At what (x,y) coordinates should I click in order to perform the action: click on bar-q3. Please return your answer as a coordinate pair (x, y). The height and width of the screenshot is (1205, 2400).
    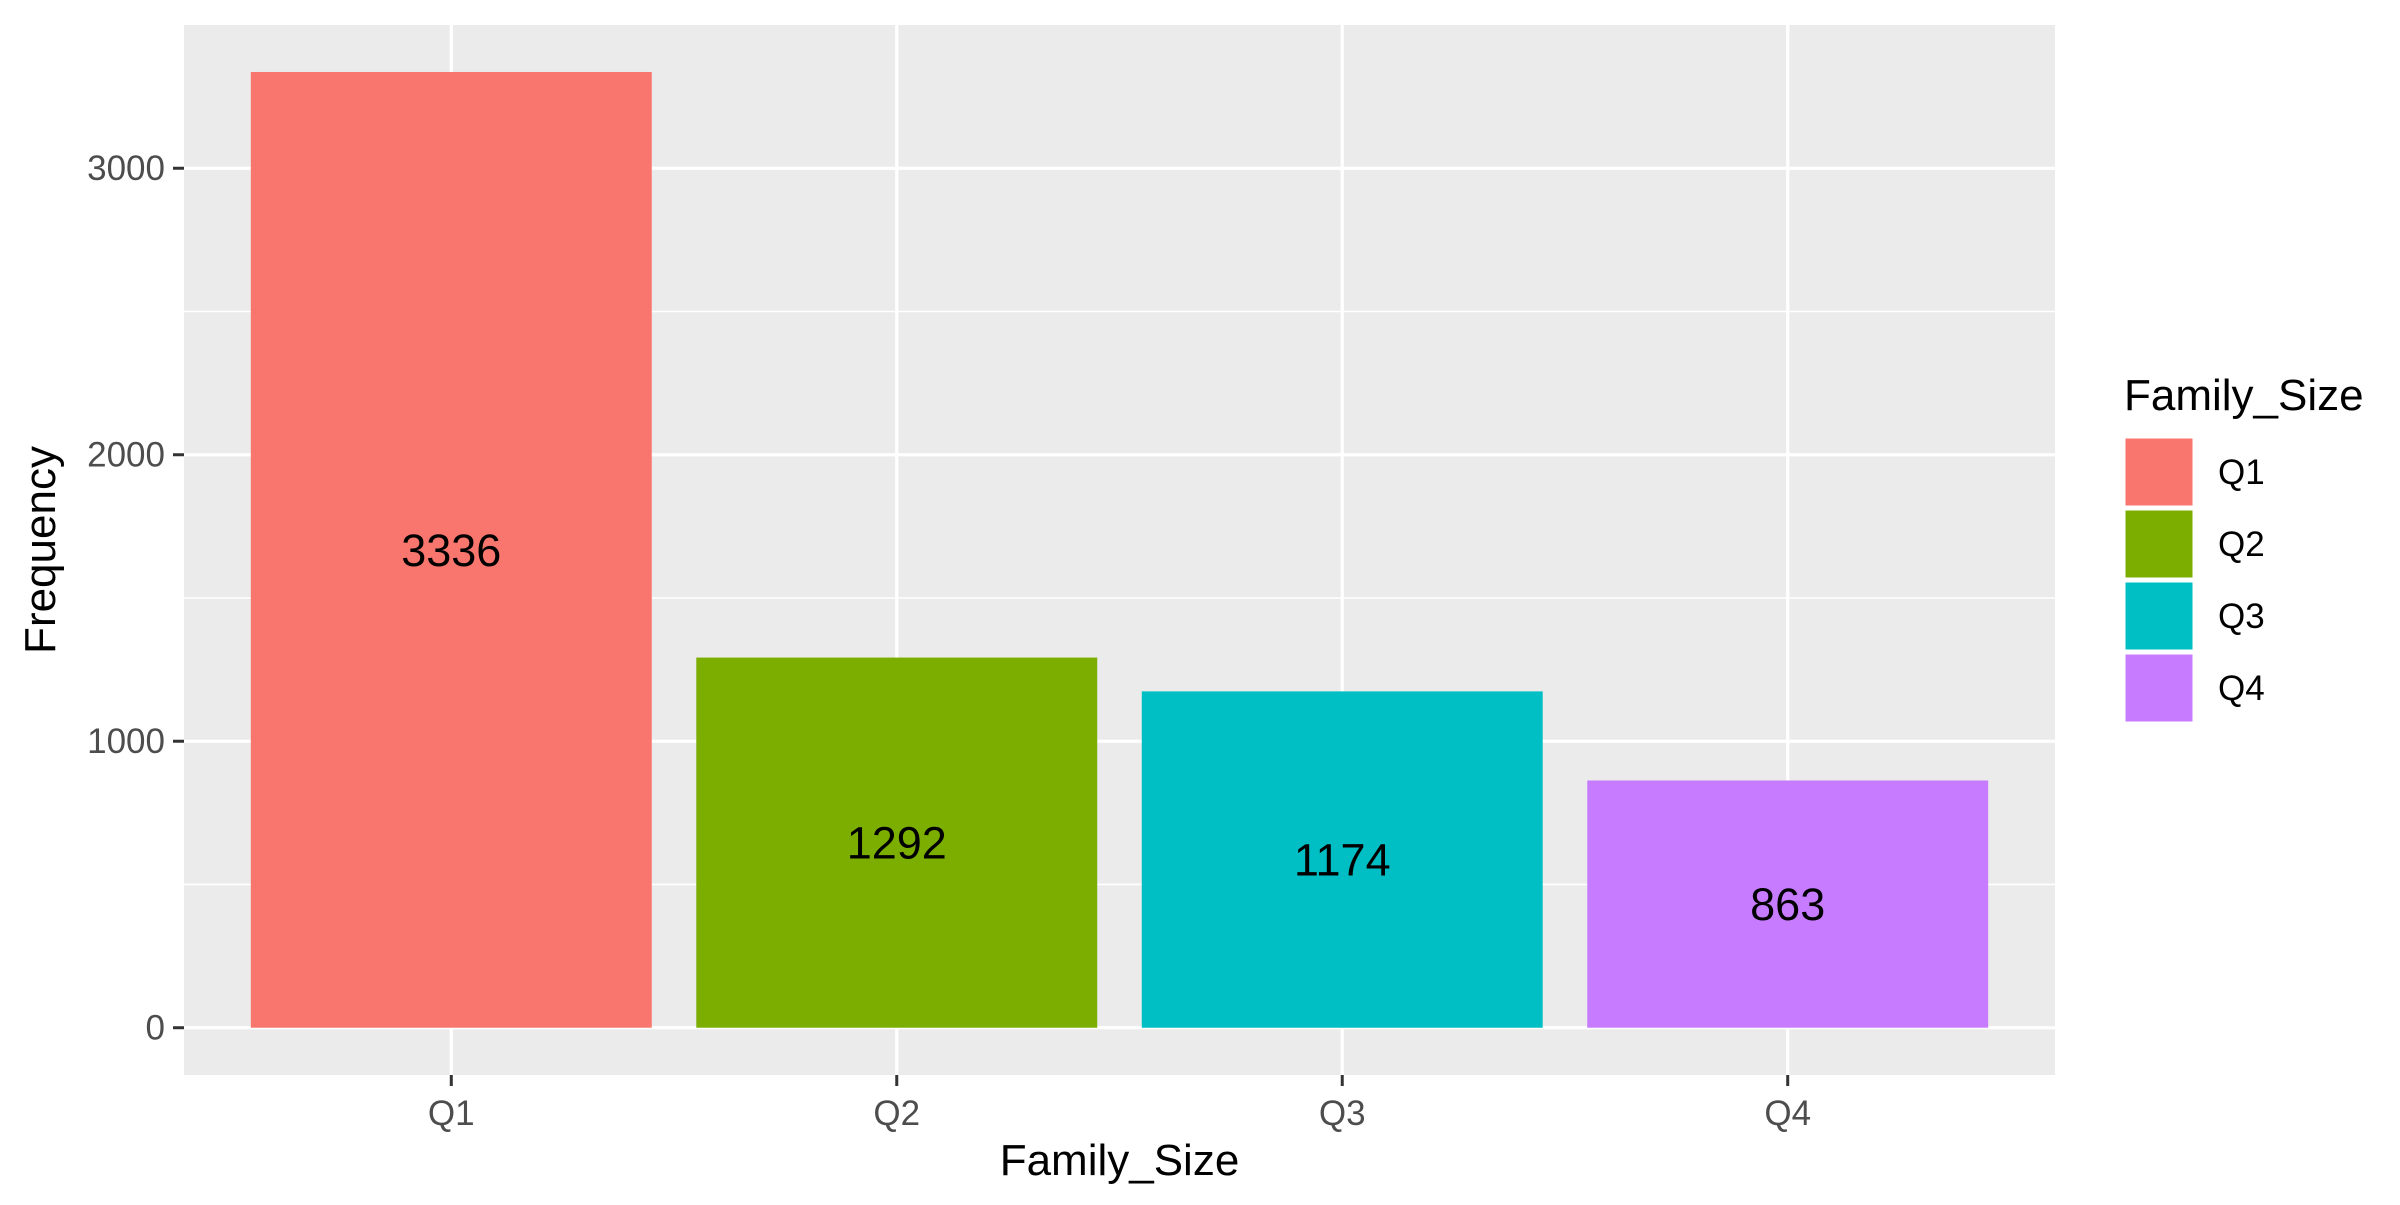
    Looking at the image, I should click on (1342, 859).